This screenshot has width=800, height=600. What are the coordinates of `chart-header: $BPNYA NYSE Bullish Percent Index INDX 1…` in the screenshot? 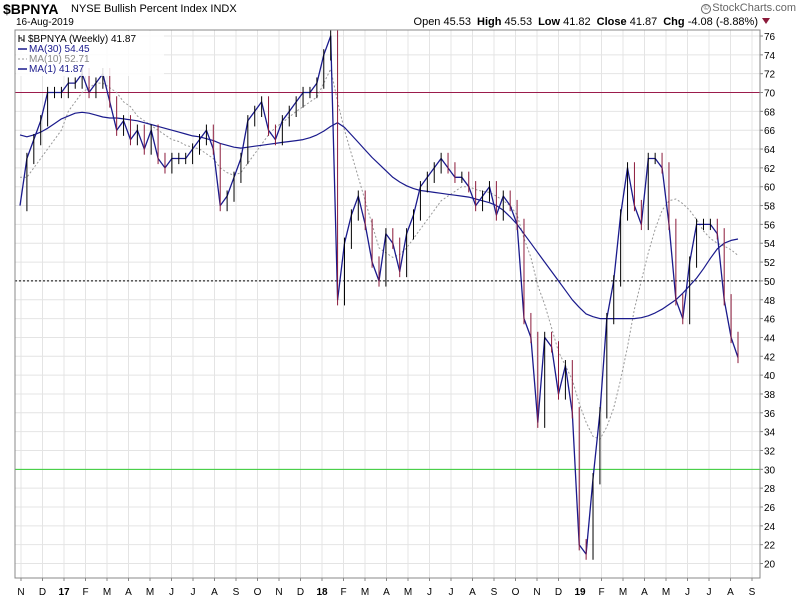 It's located at (400, 15).